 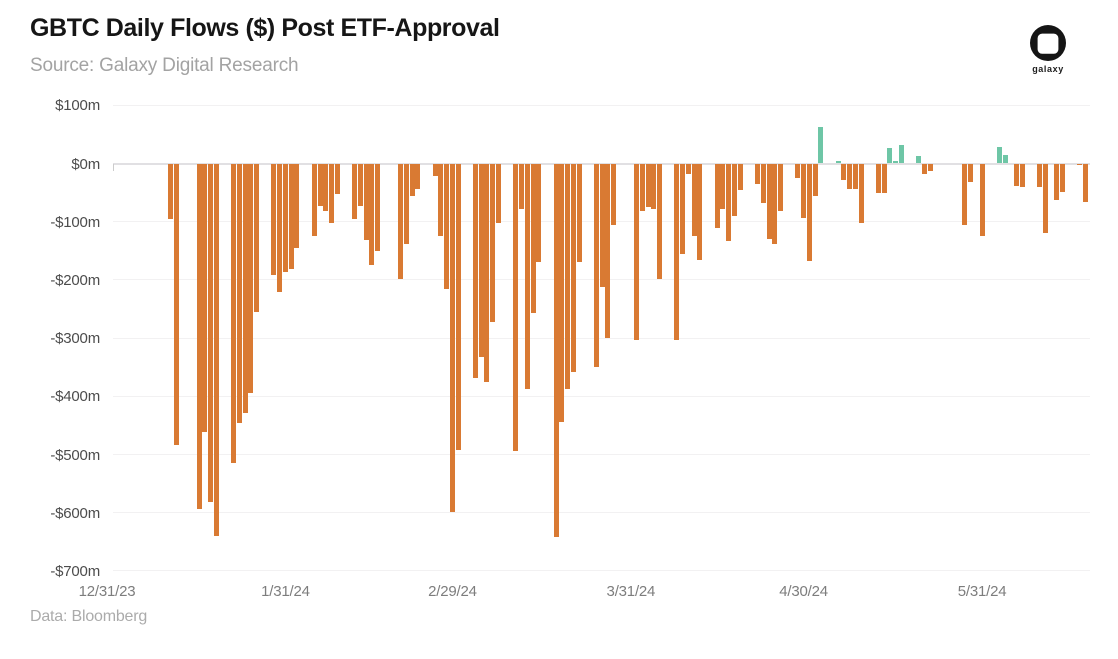 What do you see at coordinates (75, 222) in the screenshot?
I see `y-axis-label: -$100m` at bounding box center [75, 222].